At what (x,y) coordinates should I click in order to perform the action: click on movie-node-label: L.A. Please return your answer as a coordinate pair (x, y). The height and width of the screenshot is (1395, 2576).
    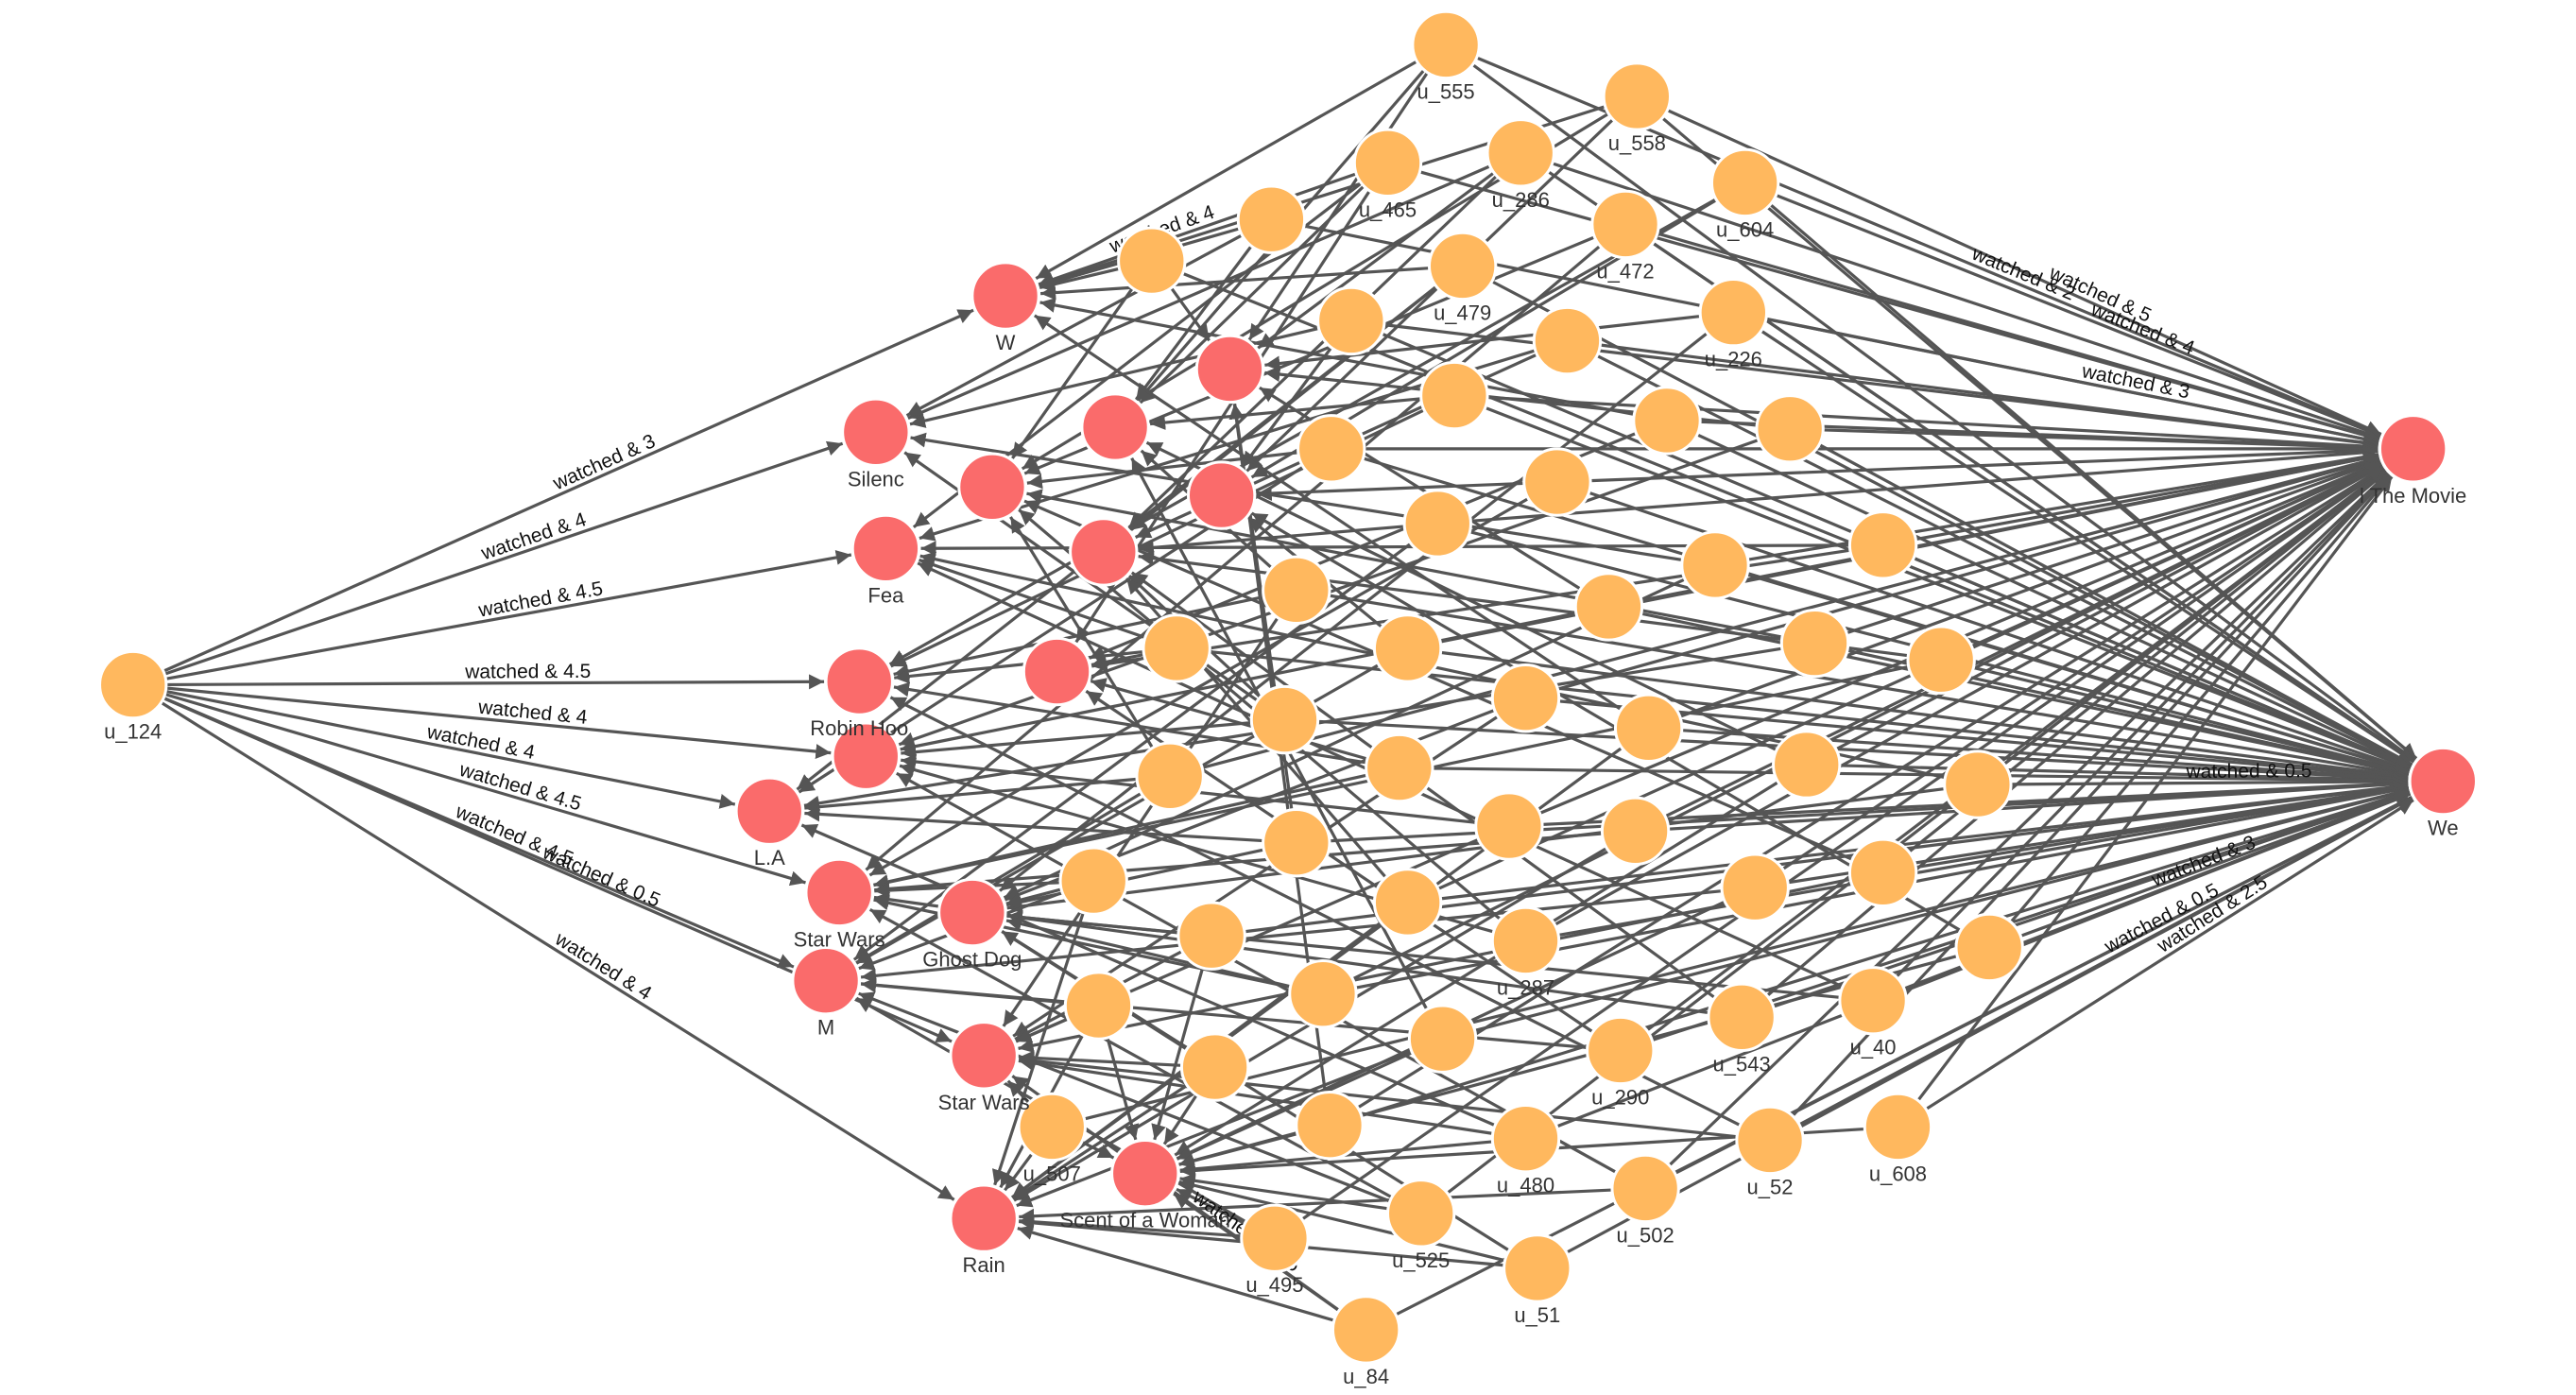
    Looking at the image, I should click on (769, 858).